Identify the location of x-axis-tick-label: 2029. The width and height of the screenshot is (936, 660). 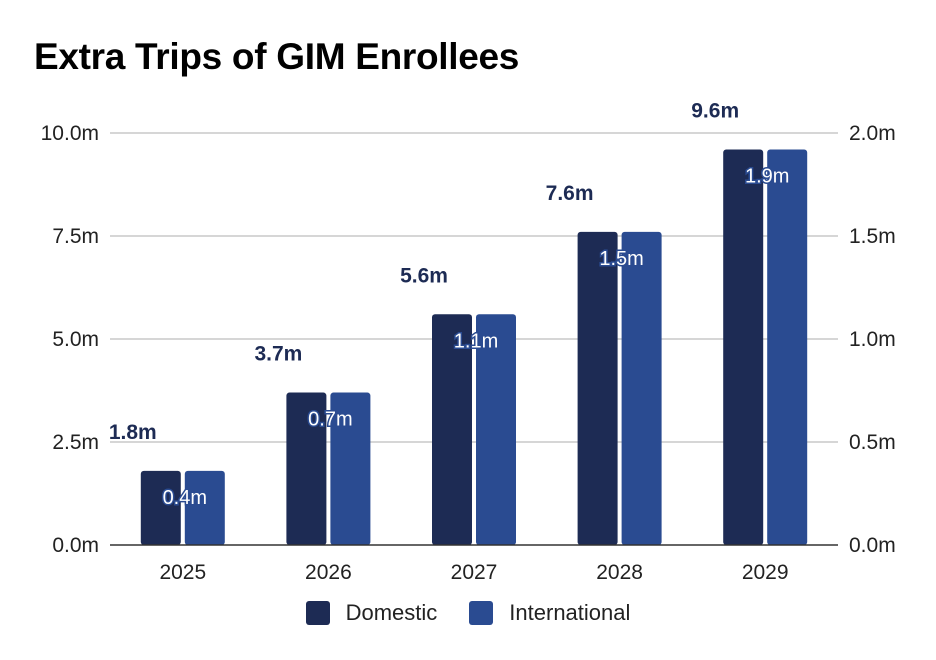
(765, 572).